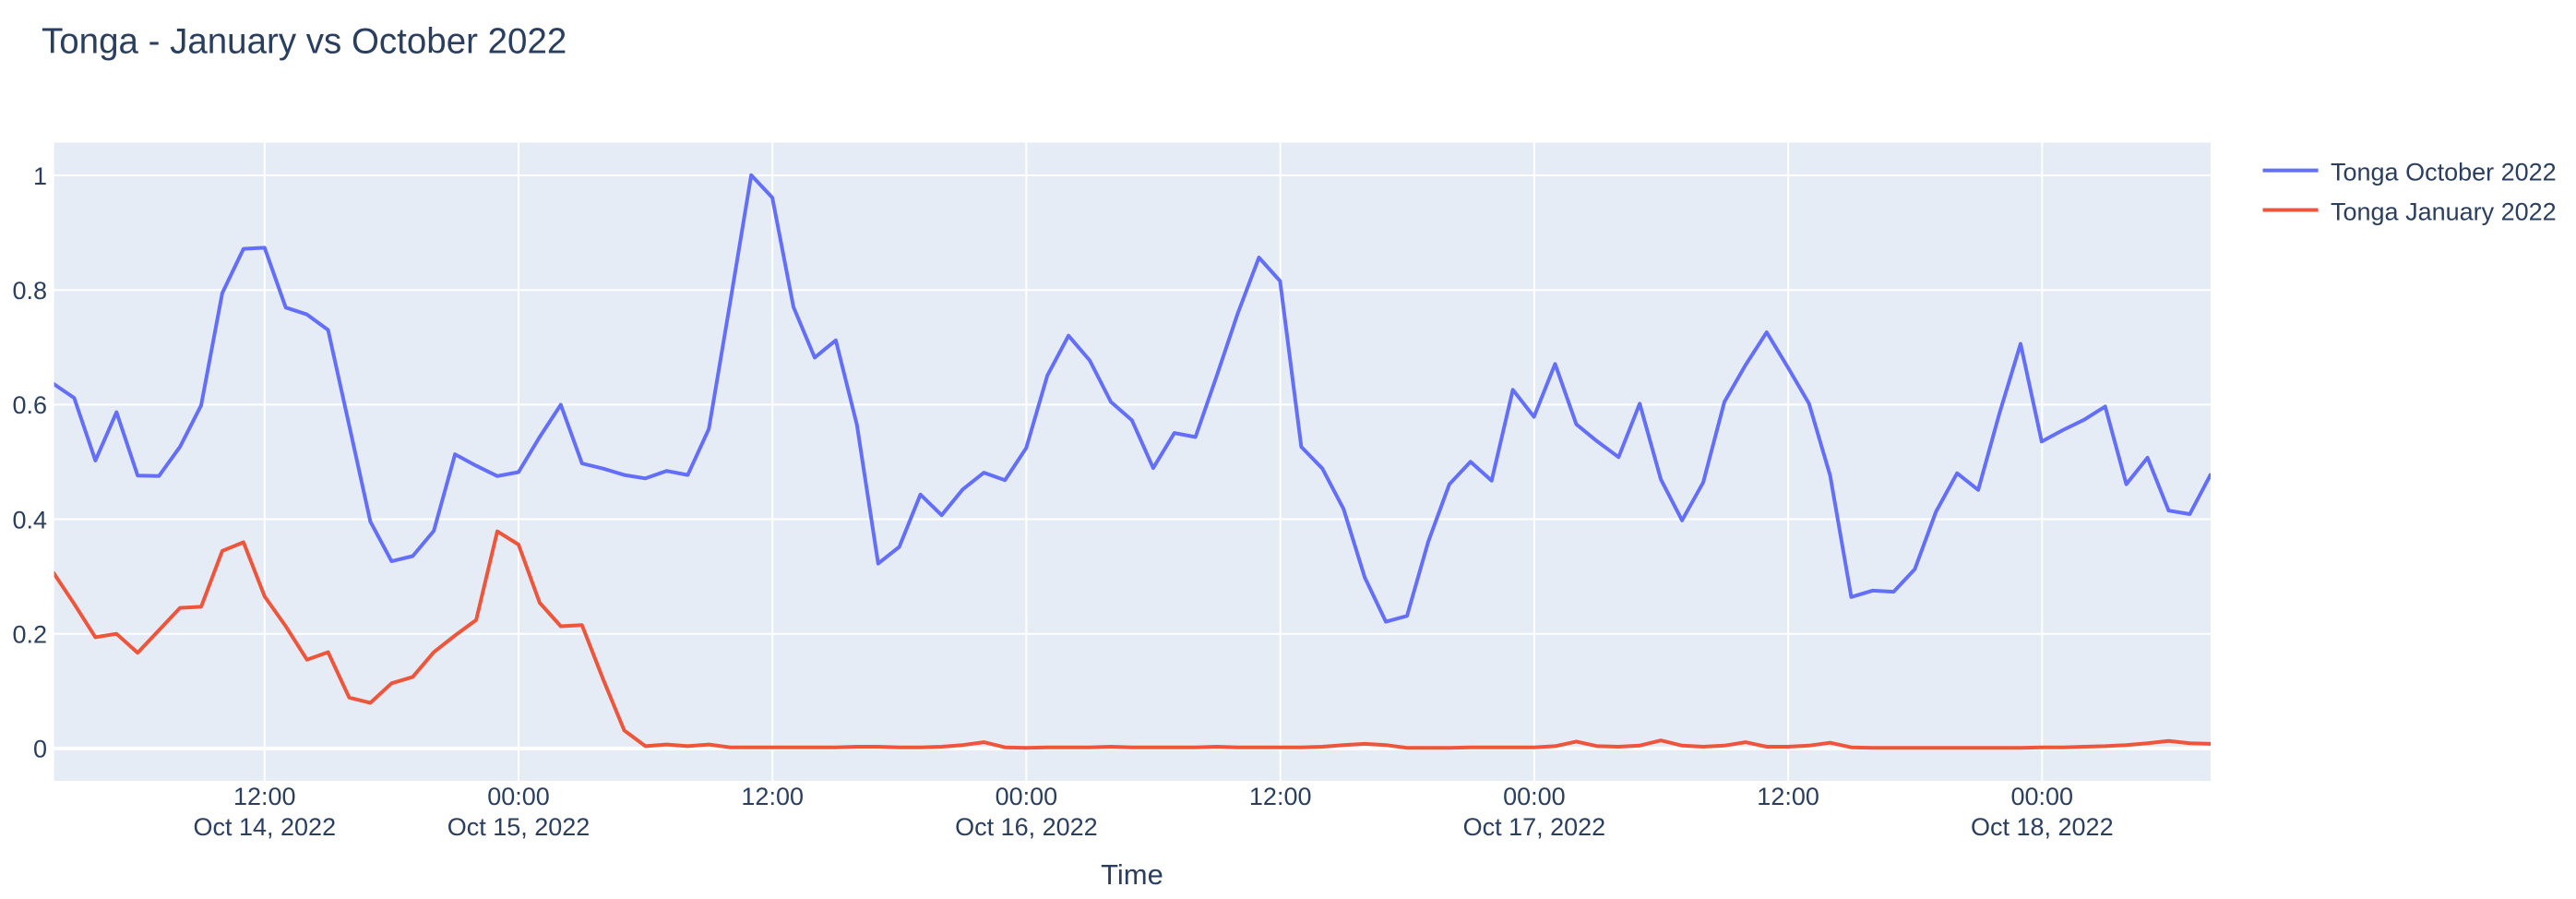 The height and width of the screenshot is (899, 2576). Describe the element at coordinates (2444, 212) in the screenshot. I see `svg-text: Tonga January 2022` at that location.